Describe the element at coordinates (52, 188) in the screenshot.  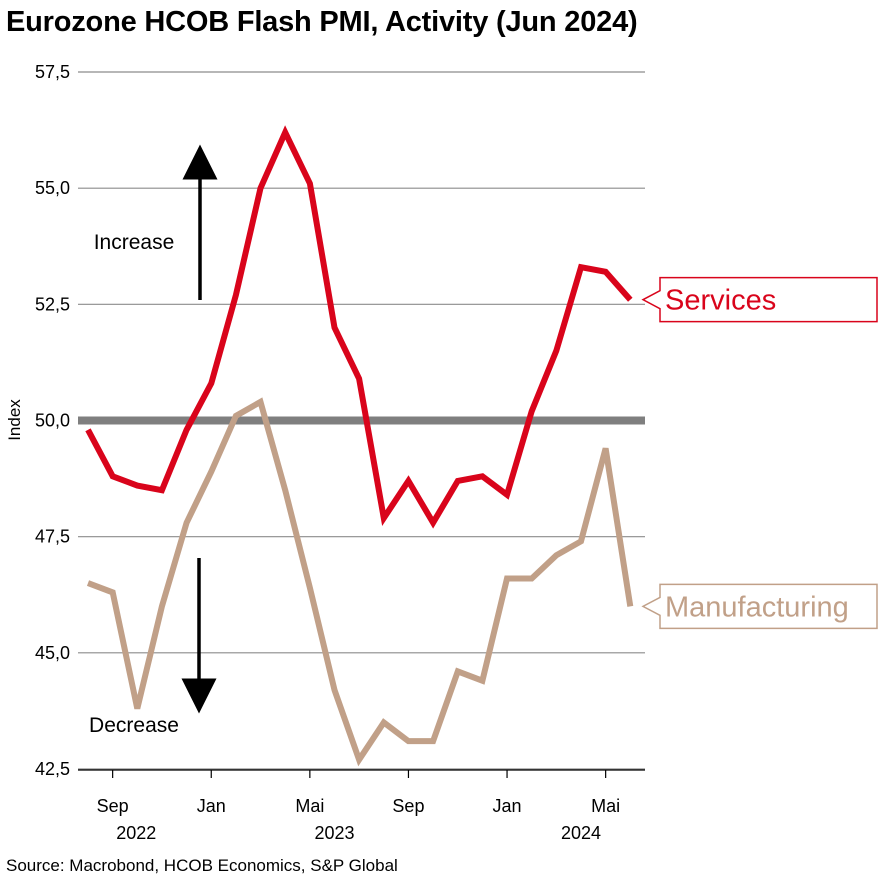
I see `y-tick-label: 55,0` at that location.